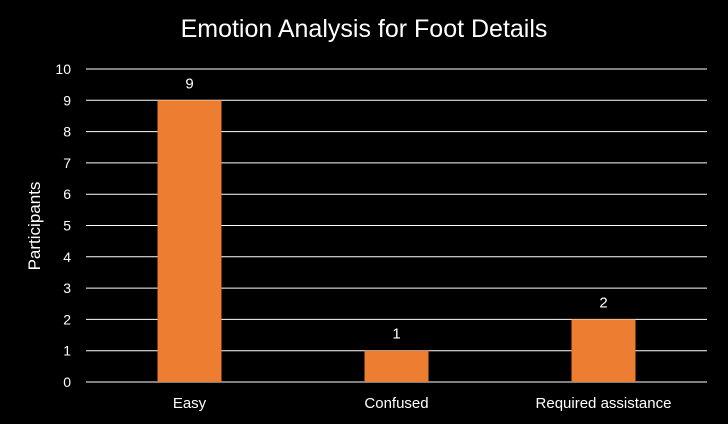  What do you see at coordinates (364, 29) in the screenshot?
I see `chart-title: Emotion Analysis for Foot Details` at bounding box center [364, 29].